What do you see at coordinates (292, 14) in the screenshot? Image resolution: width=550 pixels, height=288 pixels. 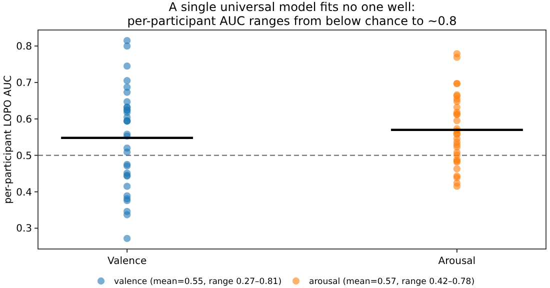 I see `chart-title: A single universal model fits no one well: per-participant AUC ranges from below chance to ~0.8` at bounding box center [292, 14].